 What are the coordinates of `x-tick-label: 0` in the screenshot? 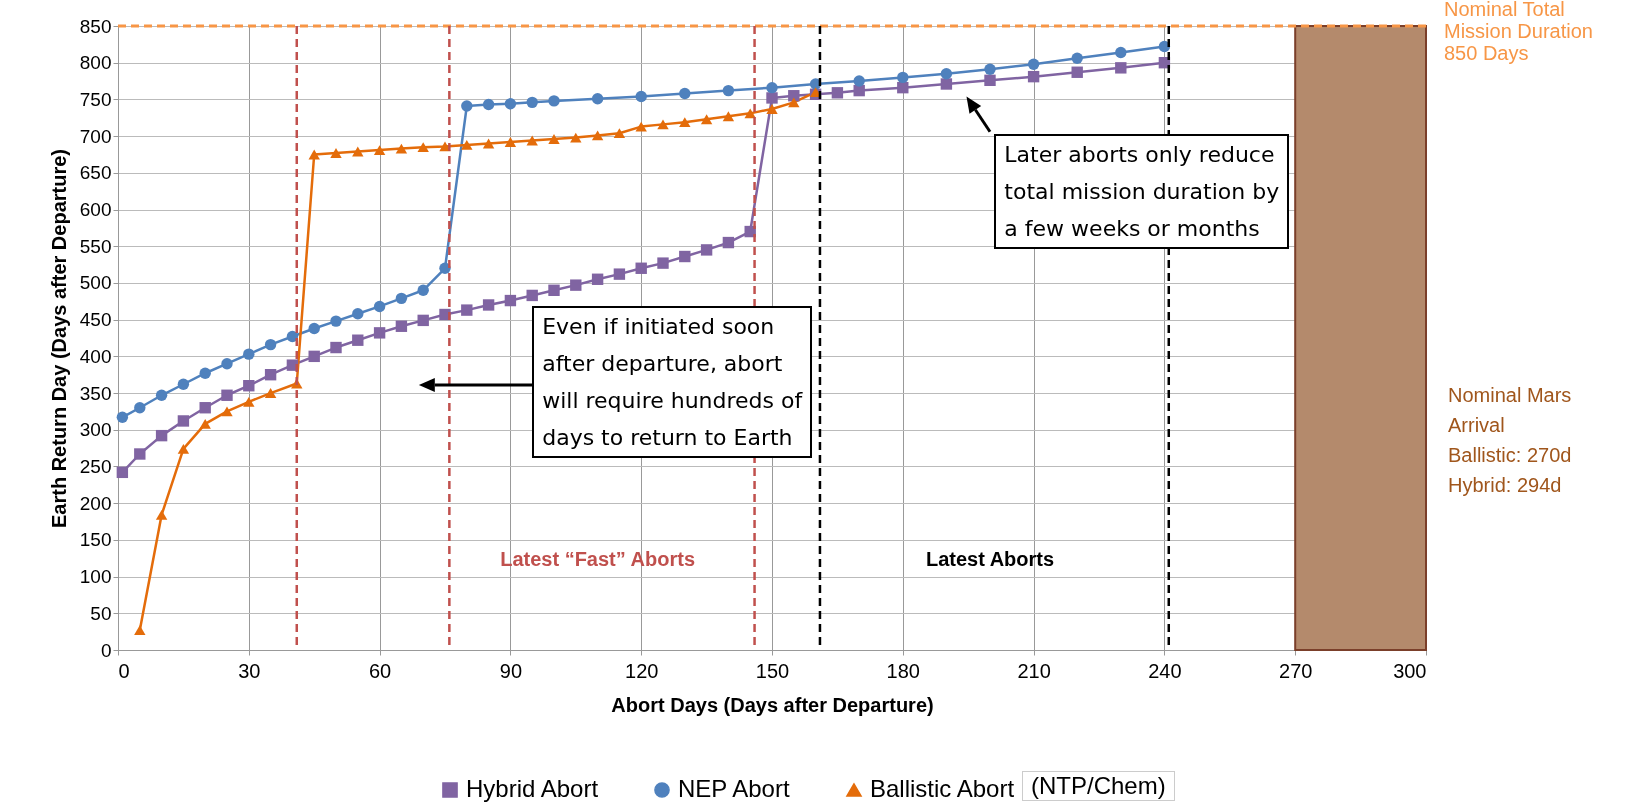 It's located at (124, 670).